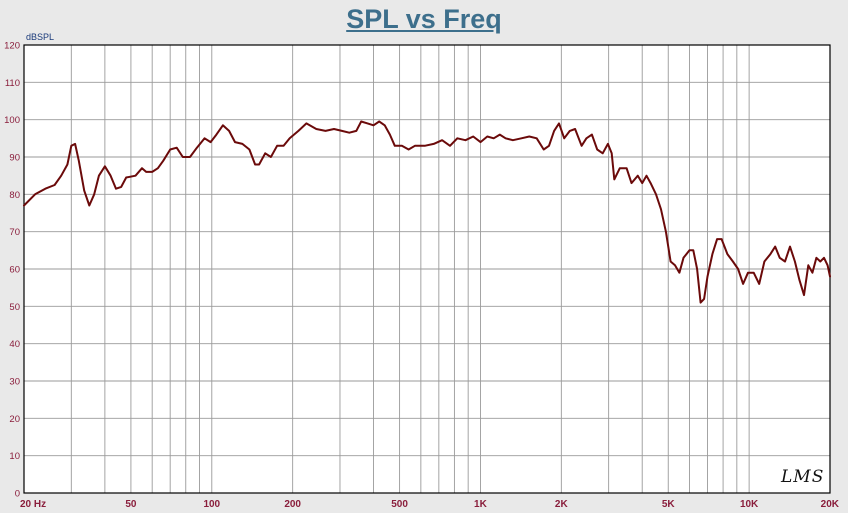 The height and width of the screenshot is (513, 848). I want to click on y-axis-ticks: 0 10 20 30 40 50 60 70 80 90 100 110 120, so click(12, 270).